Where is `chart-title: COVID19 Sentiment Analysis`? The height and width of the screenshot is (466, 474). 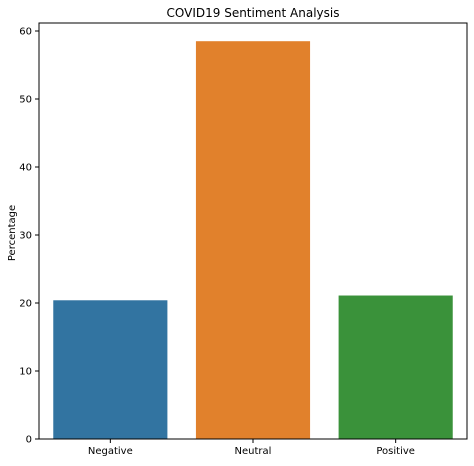
chart-title: COVID19 Sentiment Analysis is located at coordinates (253, 13).